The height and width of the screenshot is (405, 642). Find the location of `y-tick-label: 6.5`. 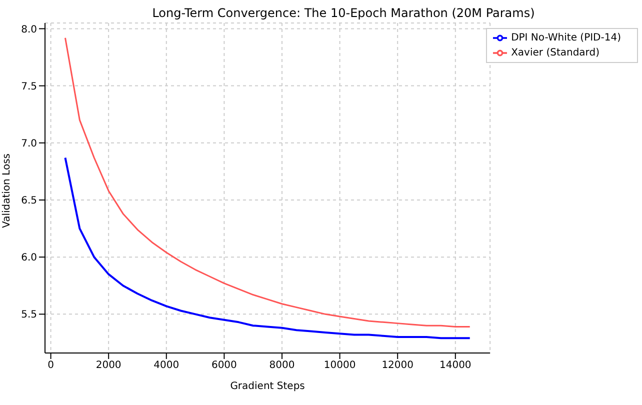

y-tick-label: 6.5 is located at coordinates (29, 201).